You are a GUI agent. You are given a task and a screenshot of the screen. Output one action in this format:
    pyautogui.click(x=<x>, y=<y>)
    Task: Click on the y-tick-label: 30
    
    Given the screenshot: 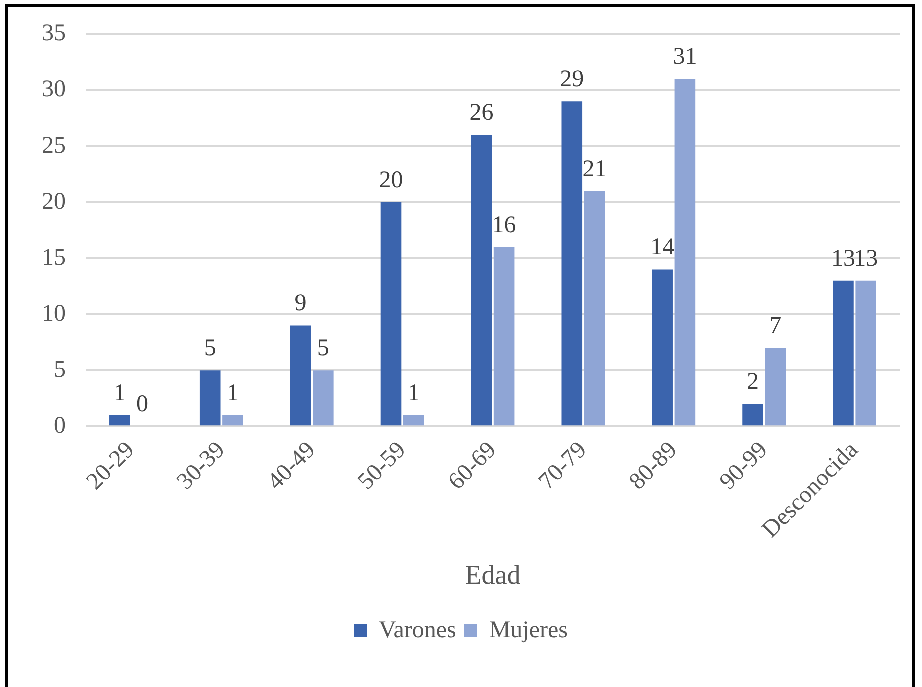 What is the action you would take?
    pyautogui.click(x=54, y=89)
    